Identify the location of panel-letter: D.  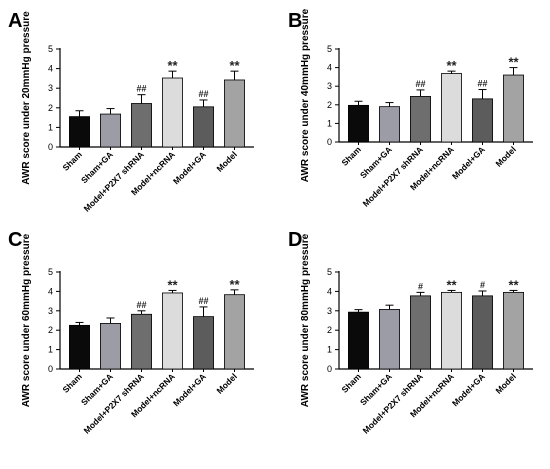
(295, 240).